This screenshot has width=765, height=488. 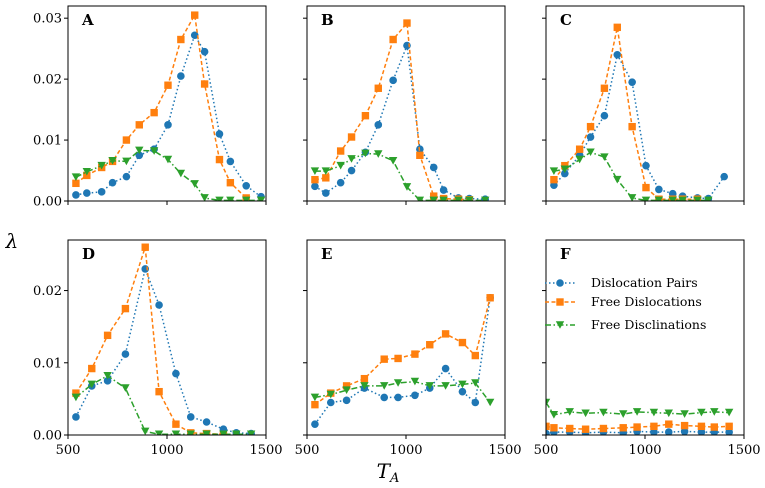 I want to click on panel-c-dislocation-pairs-line, so click(x=639, y=126).